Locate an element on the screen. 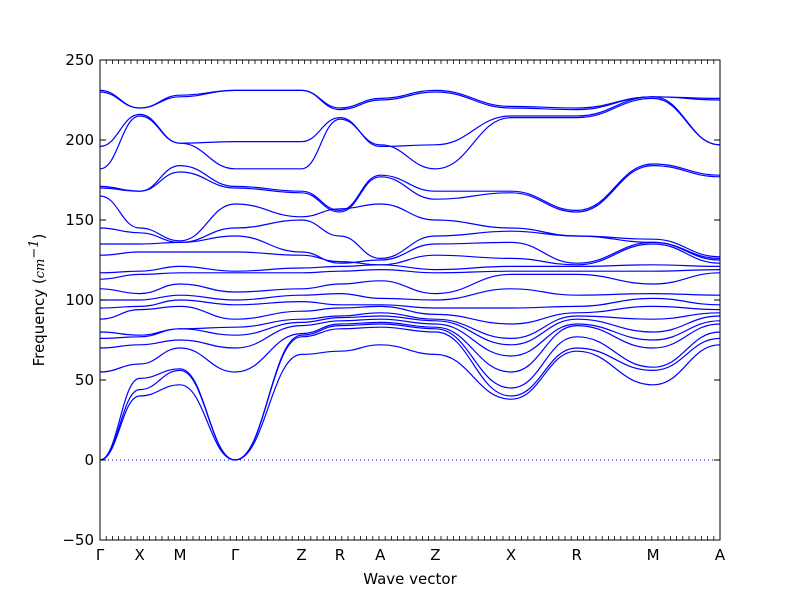 The height and width of the screenshot is (600, 800). y-tick-label: 100 is located at coordinates (79, 300).